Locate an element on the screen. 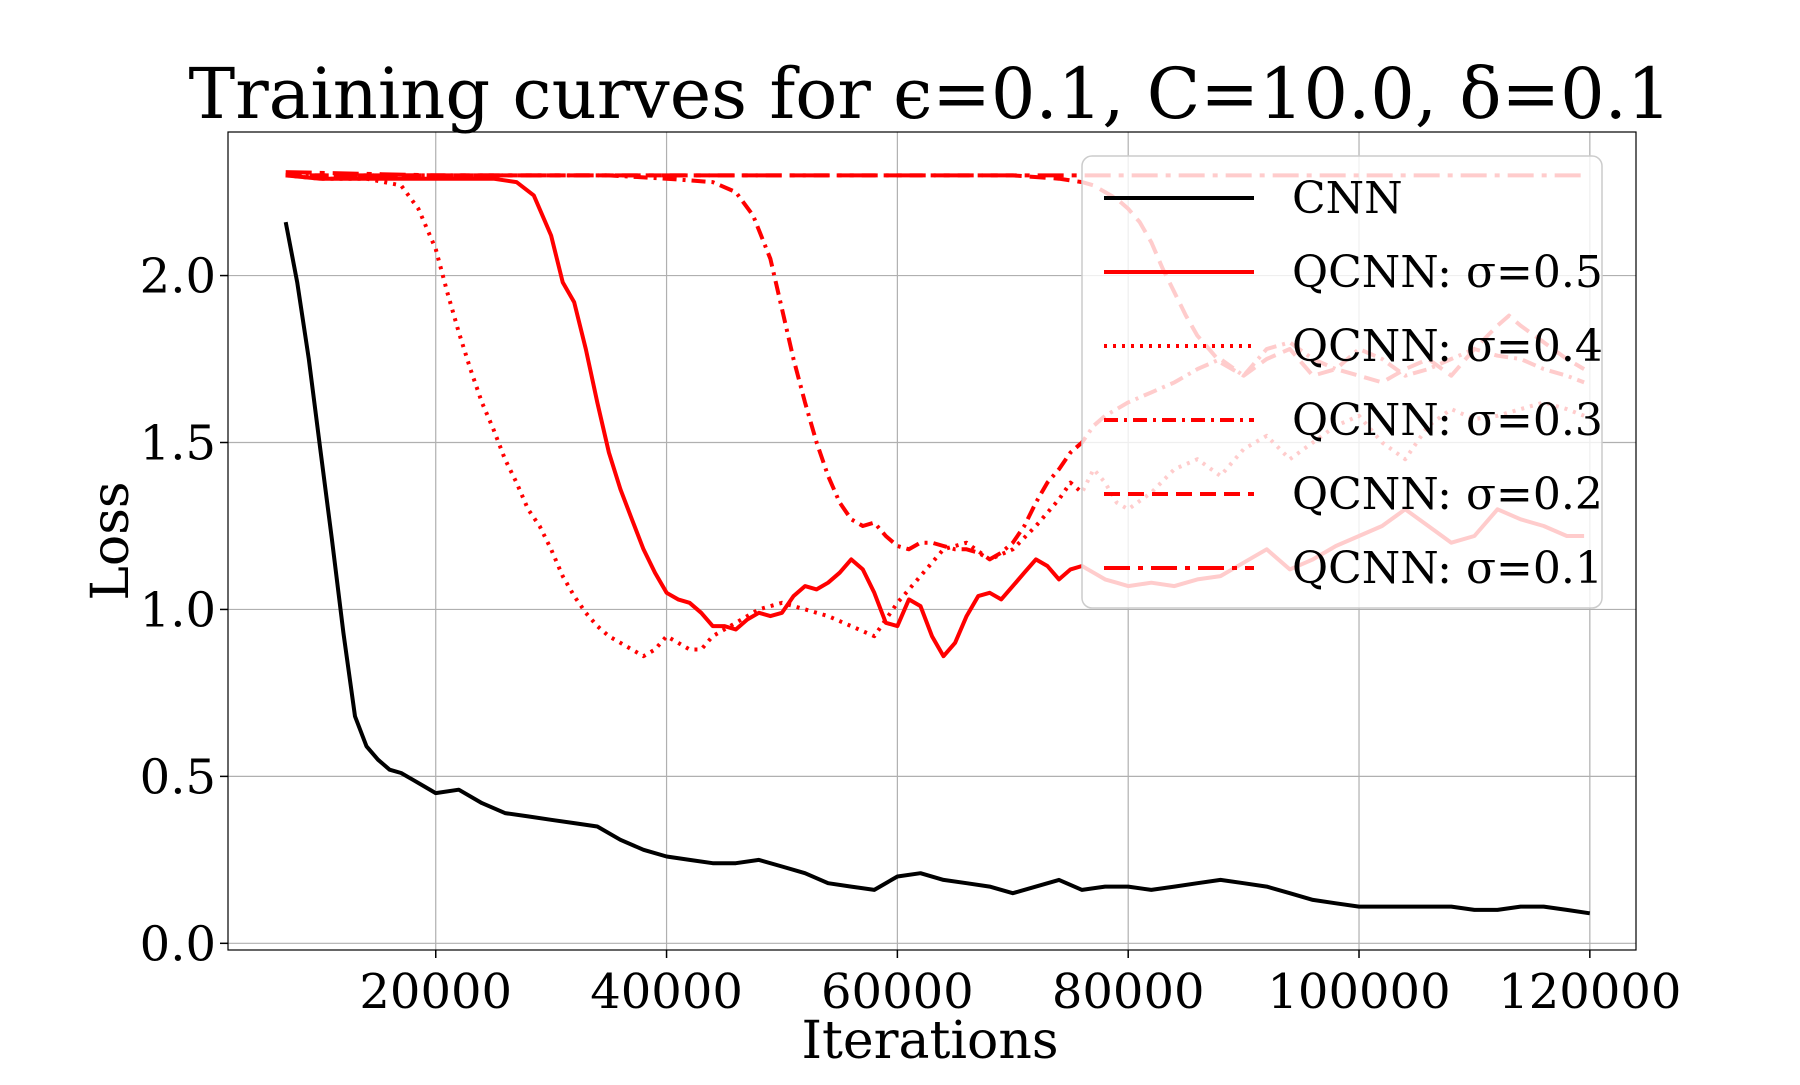 Image resolution: width=1800 pixels, height=1085 pixels. legend-label: QCNN: σ=0.1 is located at coordinates (1447, 568).